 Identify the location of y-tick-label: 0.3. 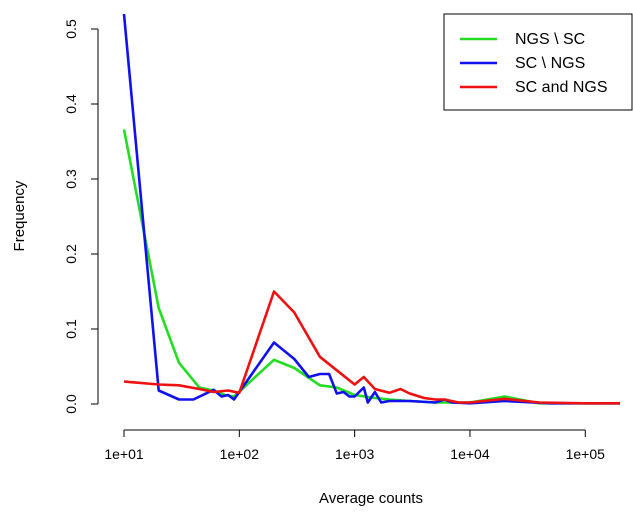
(71, 179).